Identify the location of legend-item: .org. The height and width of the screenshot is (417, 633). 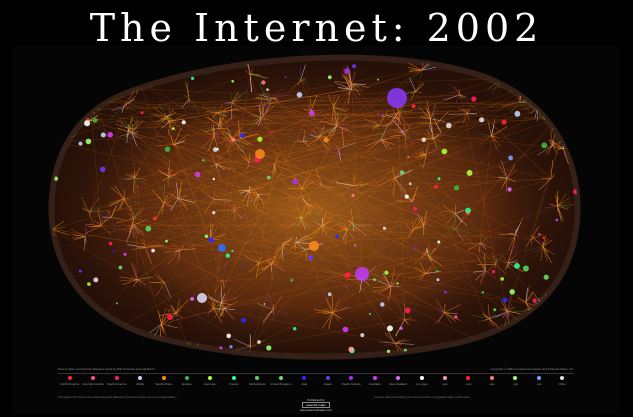
(515, 385).